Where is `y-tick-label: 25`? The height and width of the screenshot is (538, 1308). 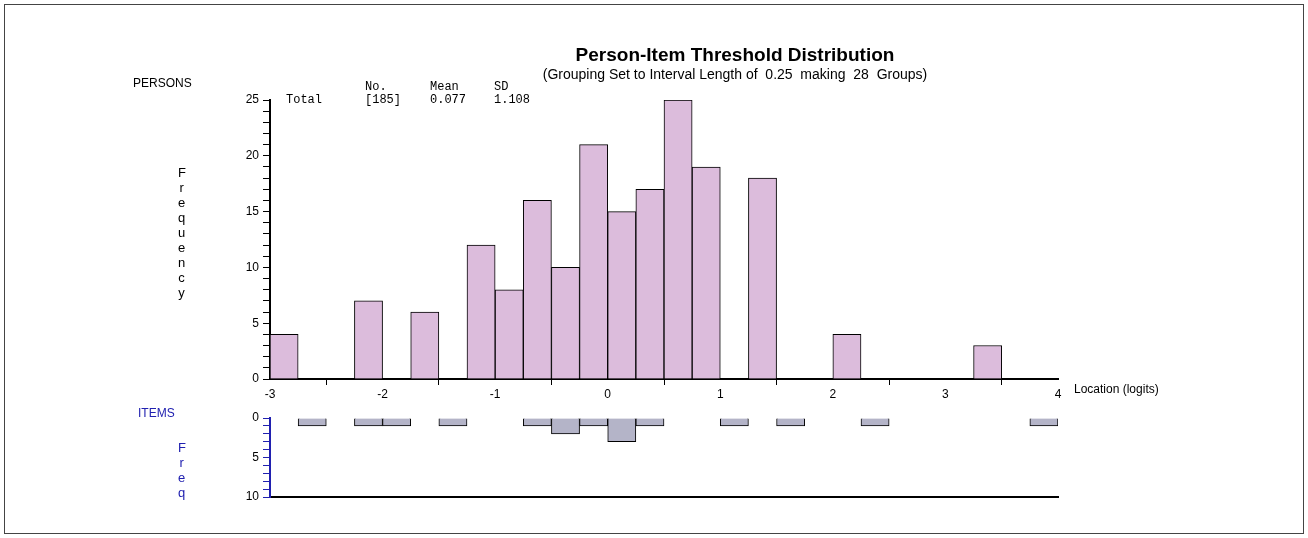 y-tick-label: 25 is located at coordinates (252, 99).